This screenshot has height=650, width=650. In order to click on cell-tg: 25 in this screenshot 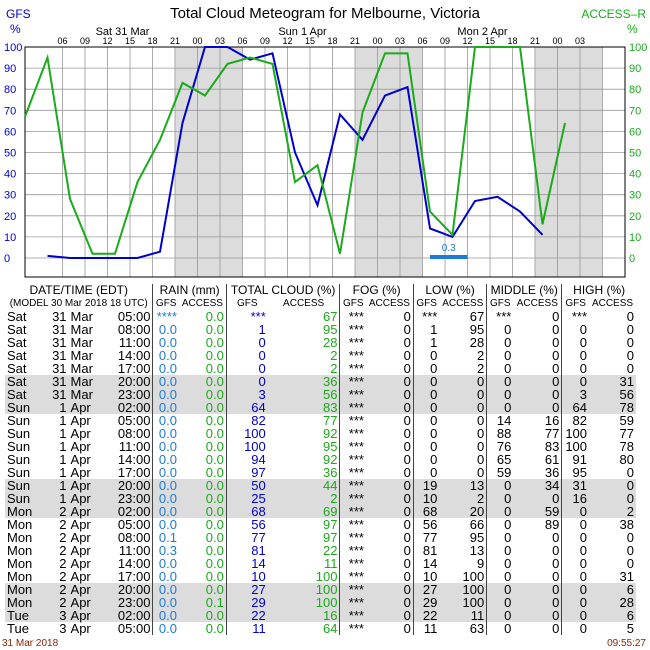, I will do `click(246, 498)`.